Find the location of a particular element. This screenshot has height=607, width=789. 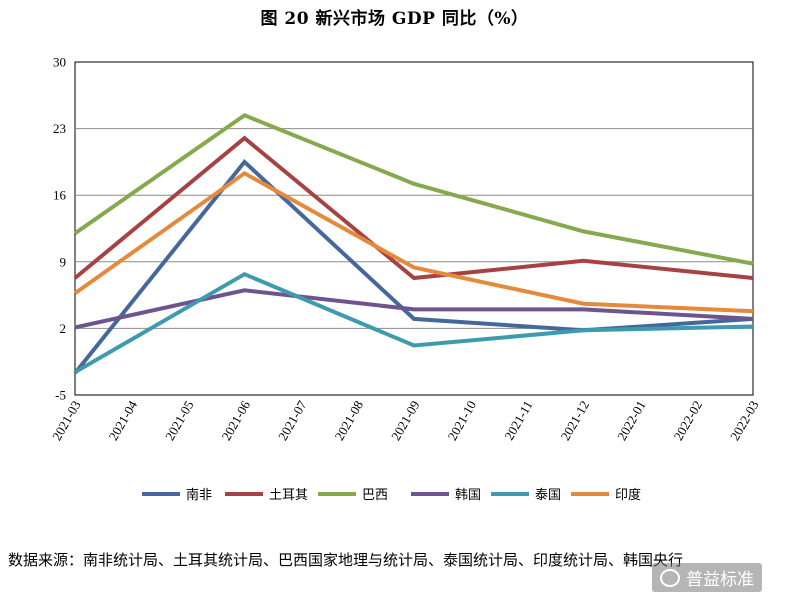

legend-label: 泰国 is located at coordinates (548, 495).